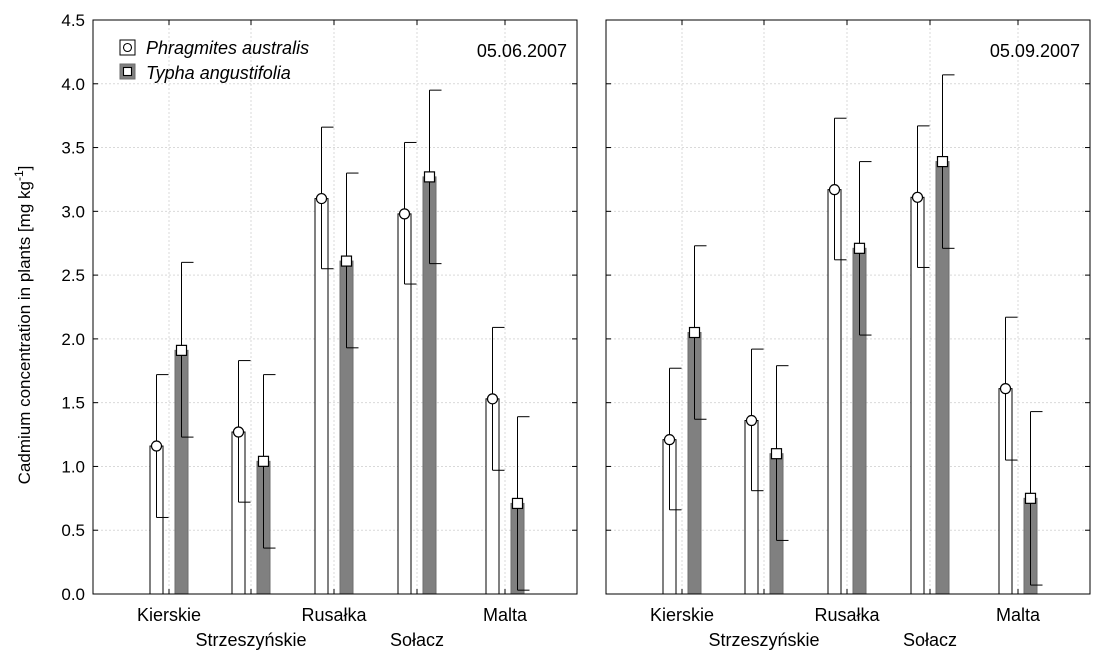 Image resolution: width=1096 pixels, height=654 pixels. I want to click on y-tick-label: 2.0, so click(73, 339).